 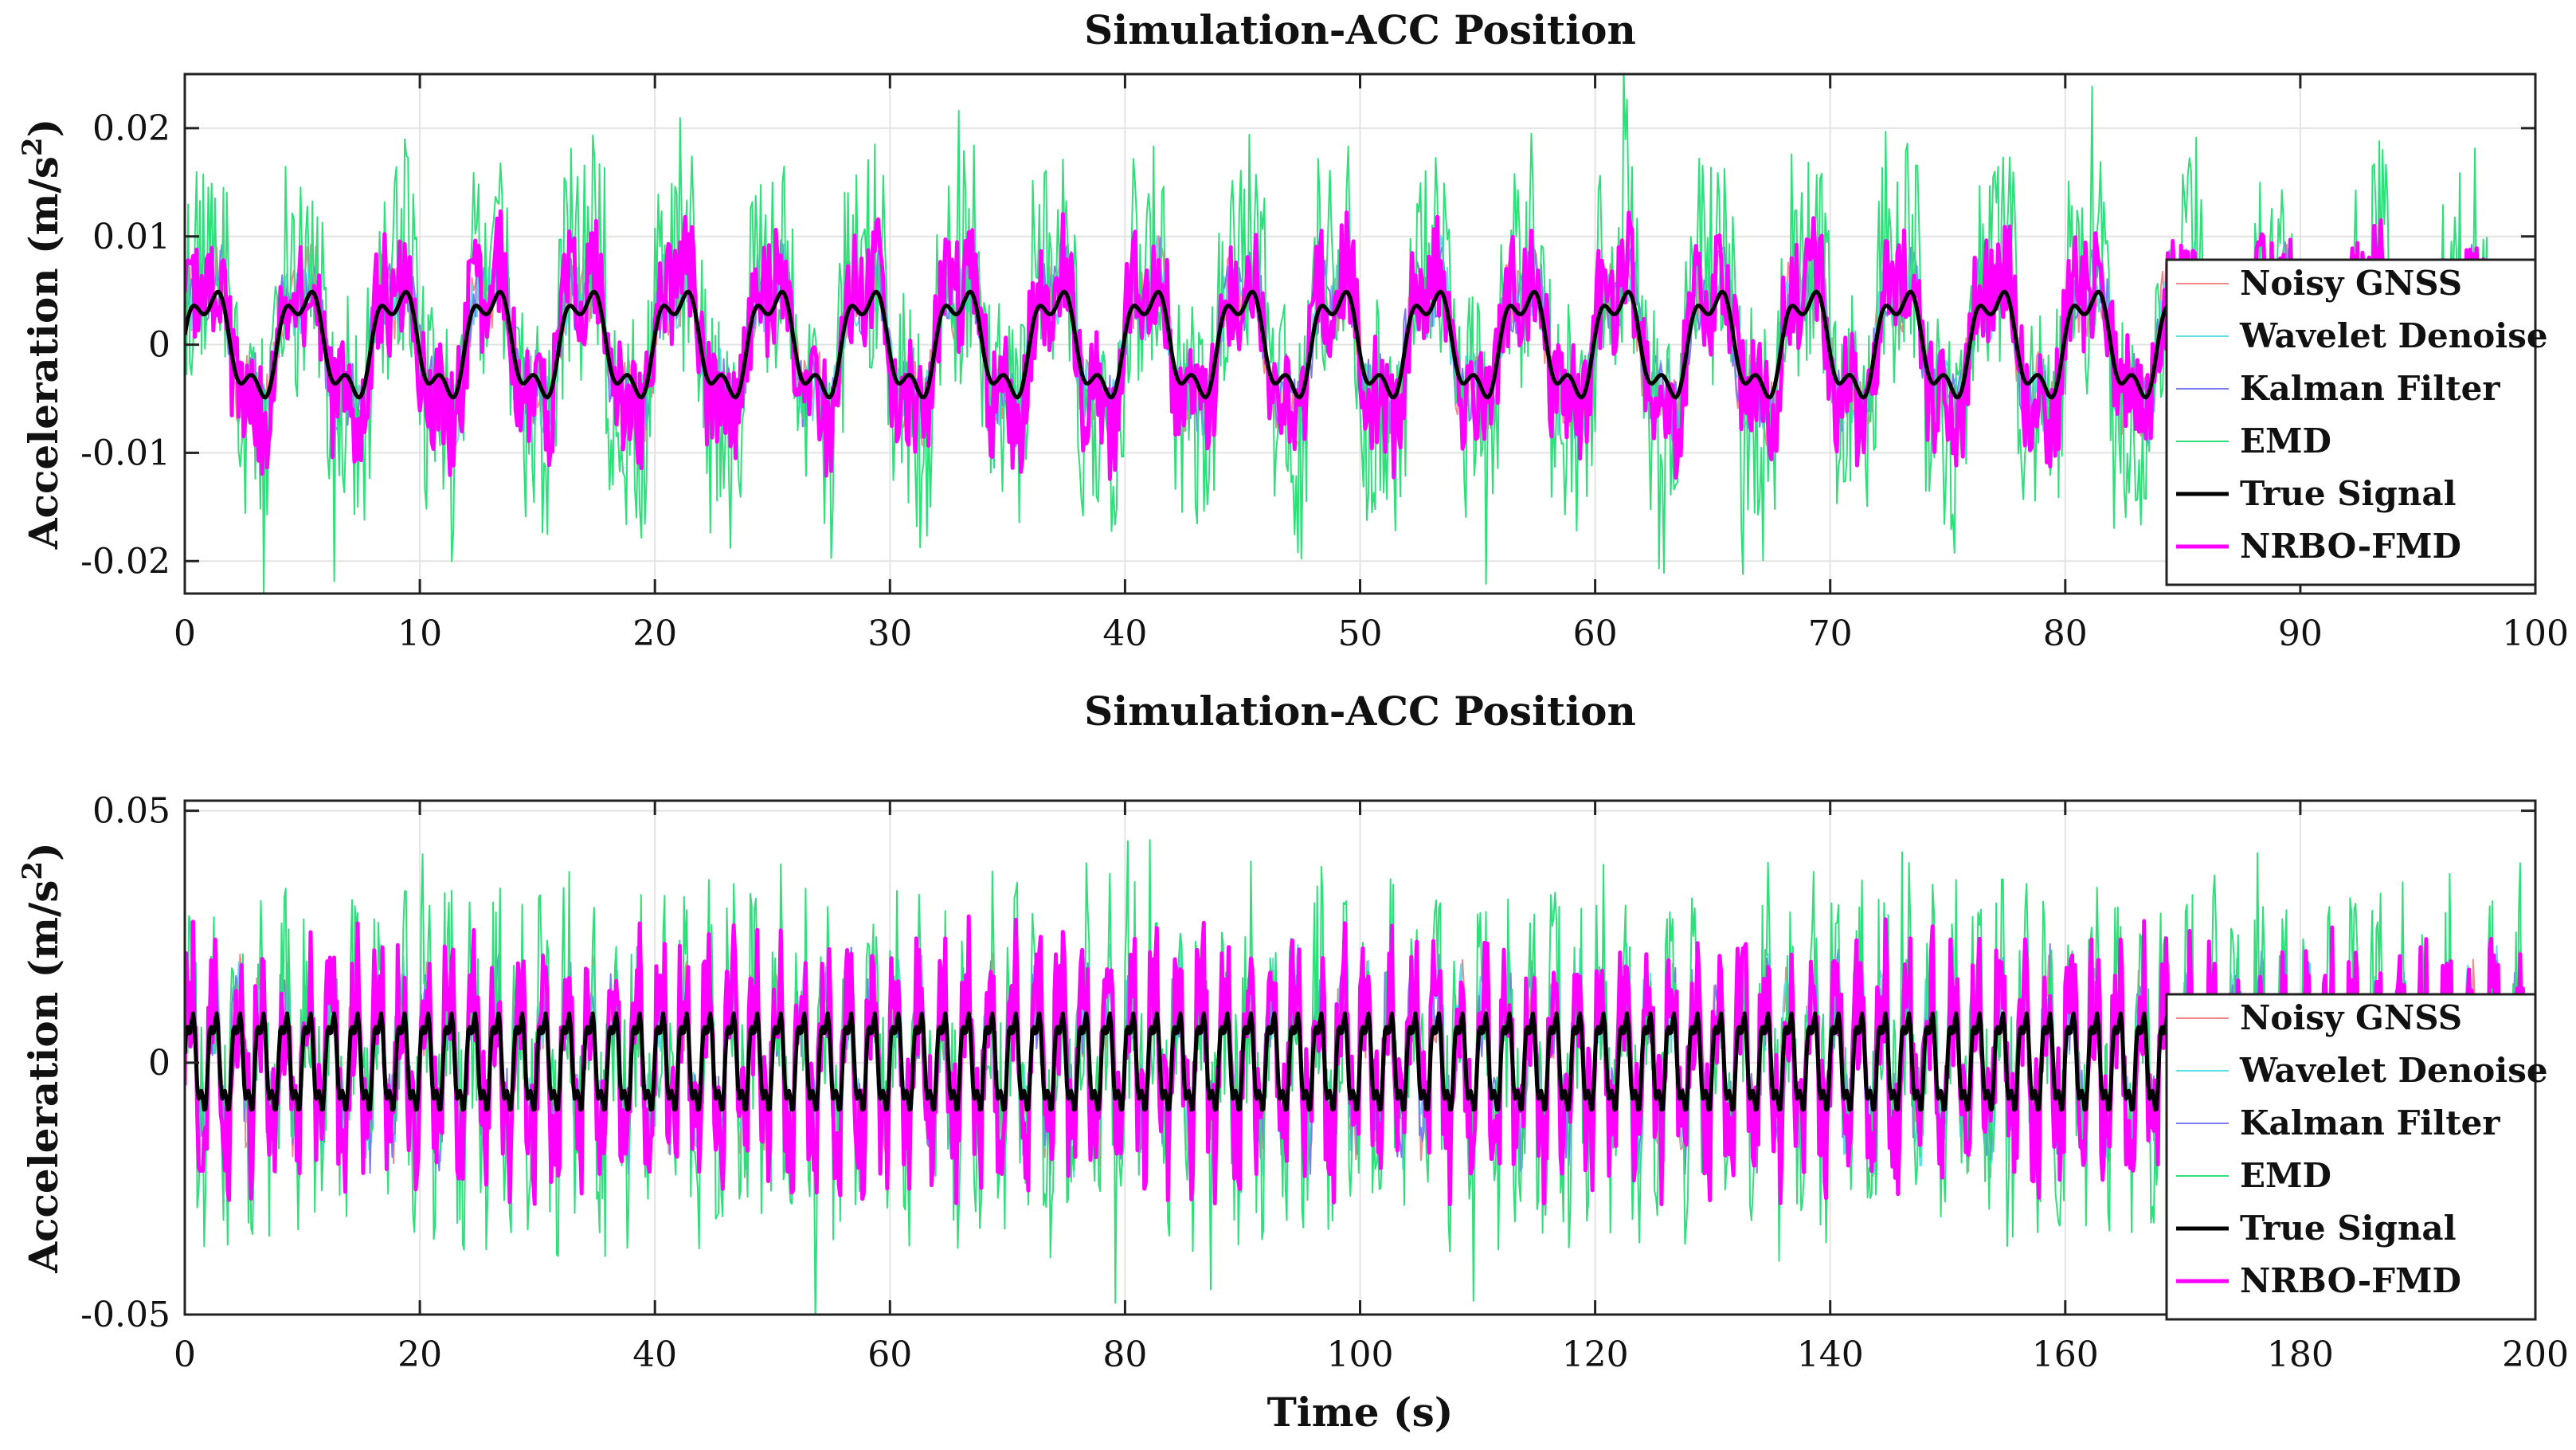 I want to click on x-tick-label: 10, so click(x=419, y=633).